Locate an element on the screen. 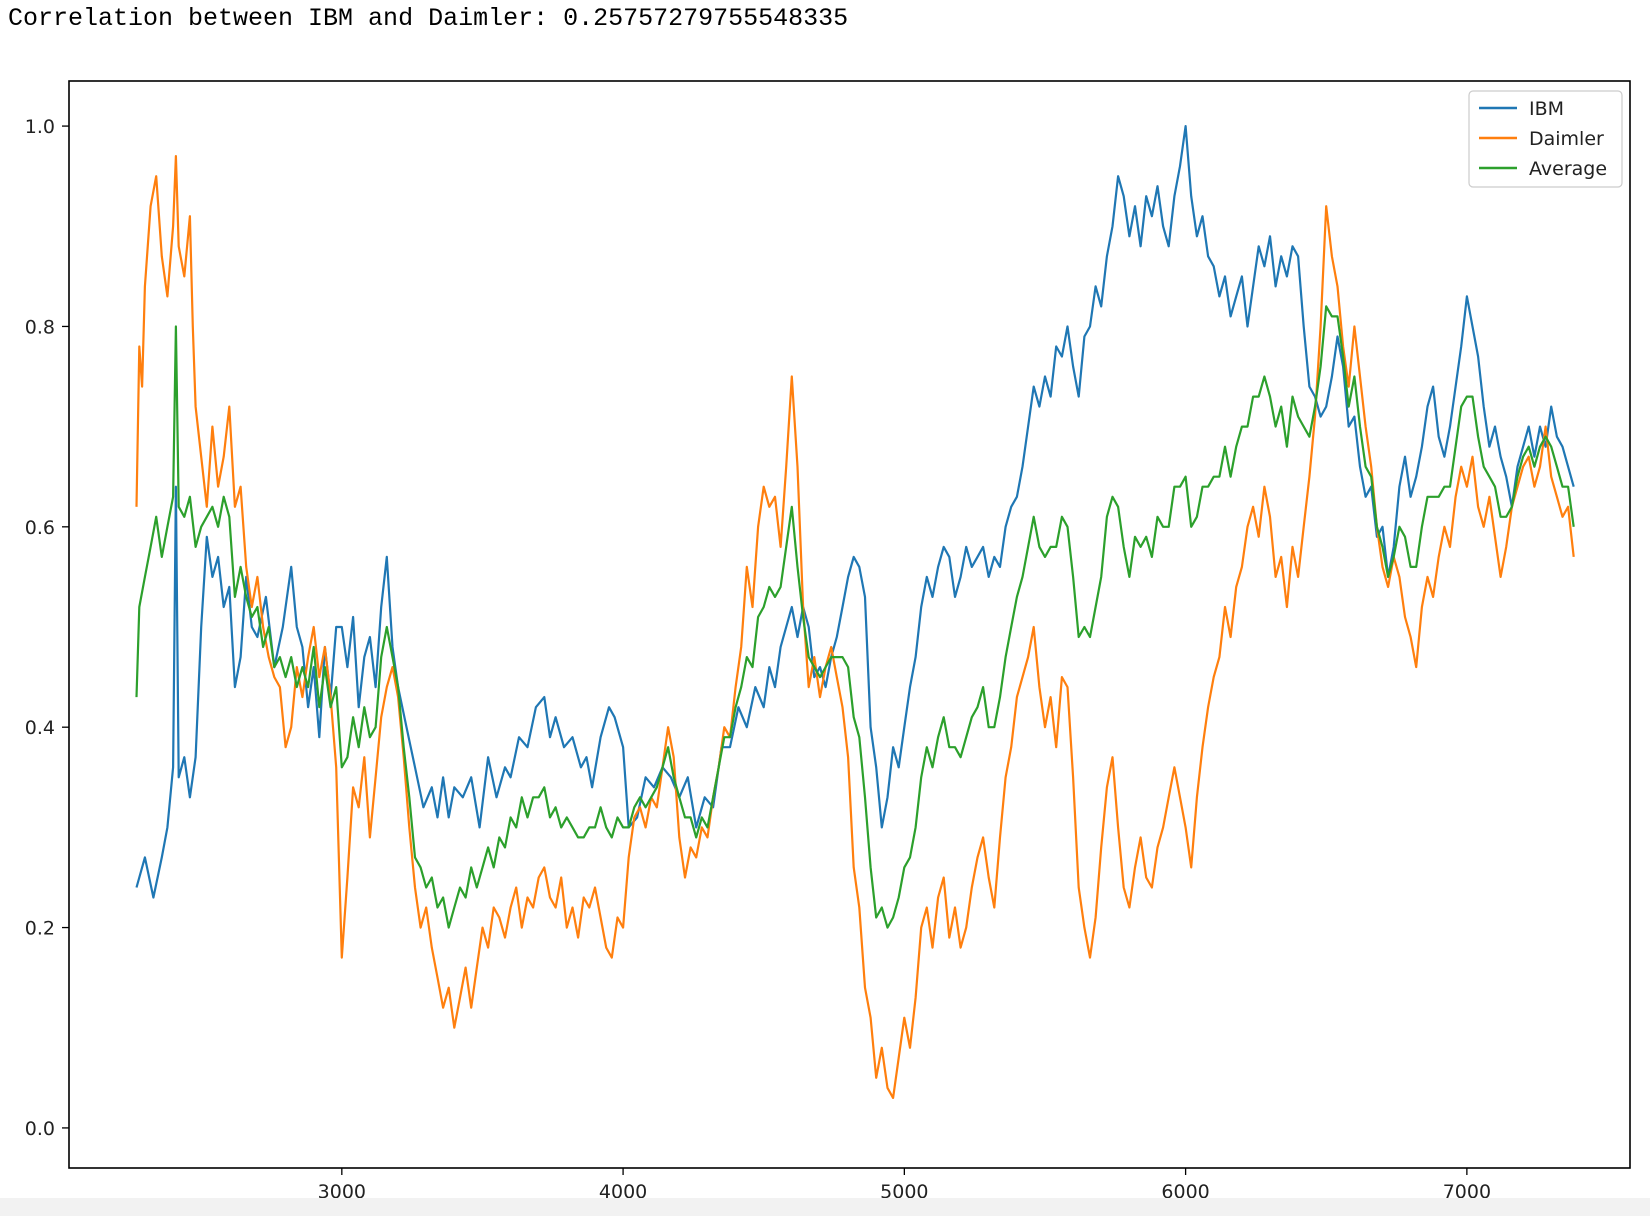 This screenshot has width=1650, height=1221. legend-label-ibm: IBM is located at coordinates (1546, 109).